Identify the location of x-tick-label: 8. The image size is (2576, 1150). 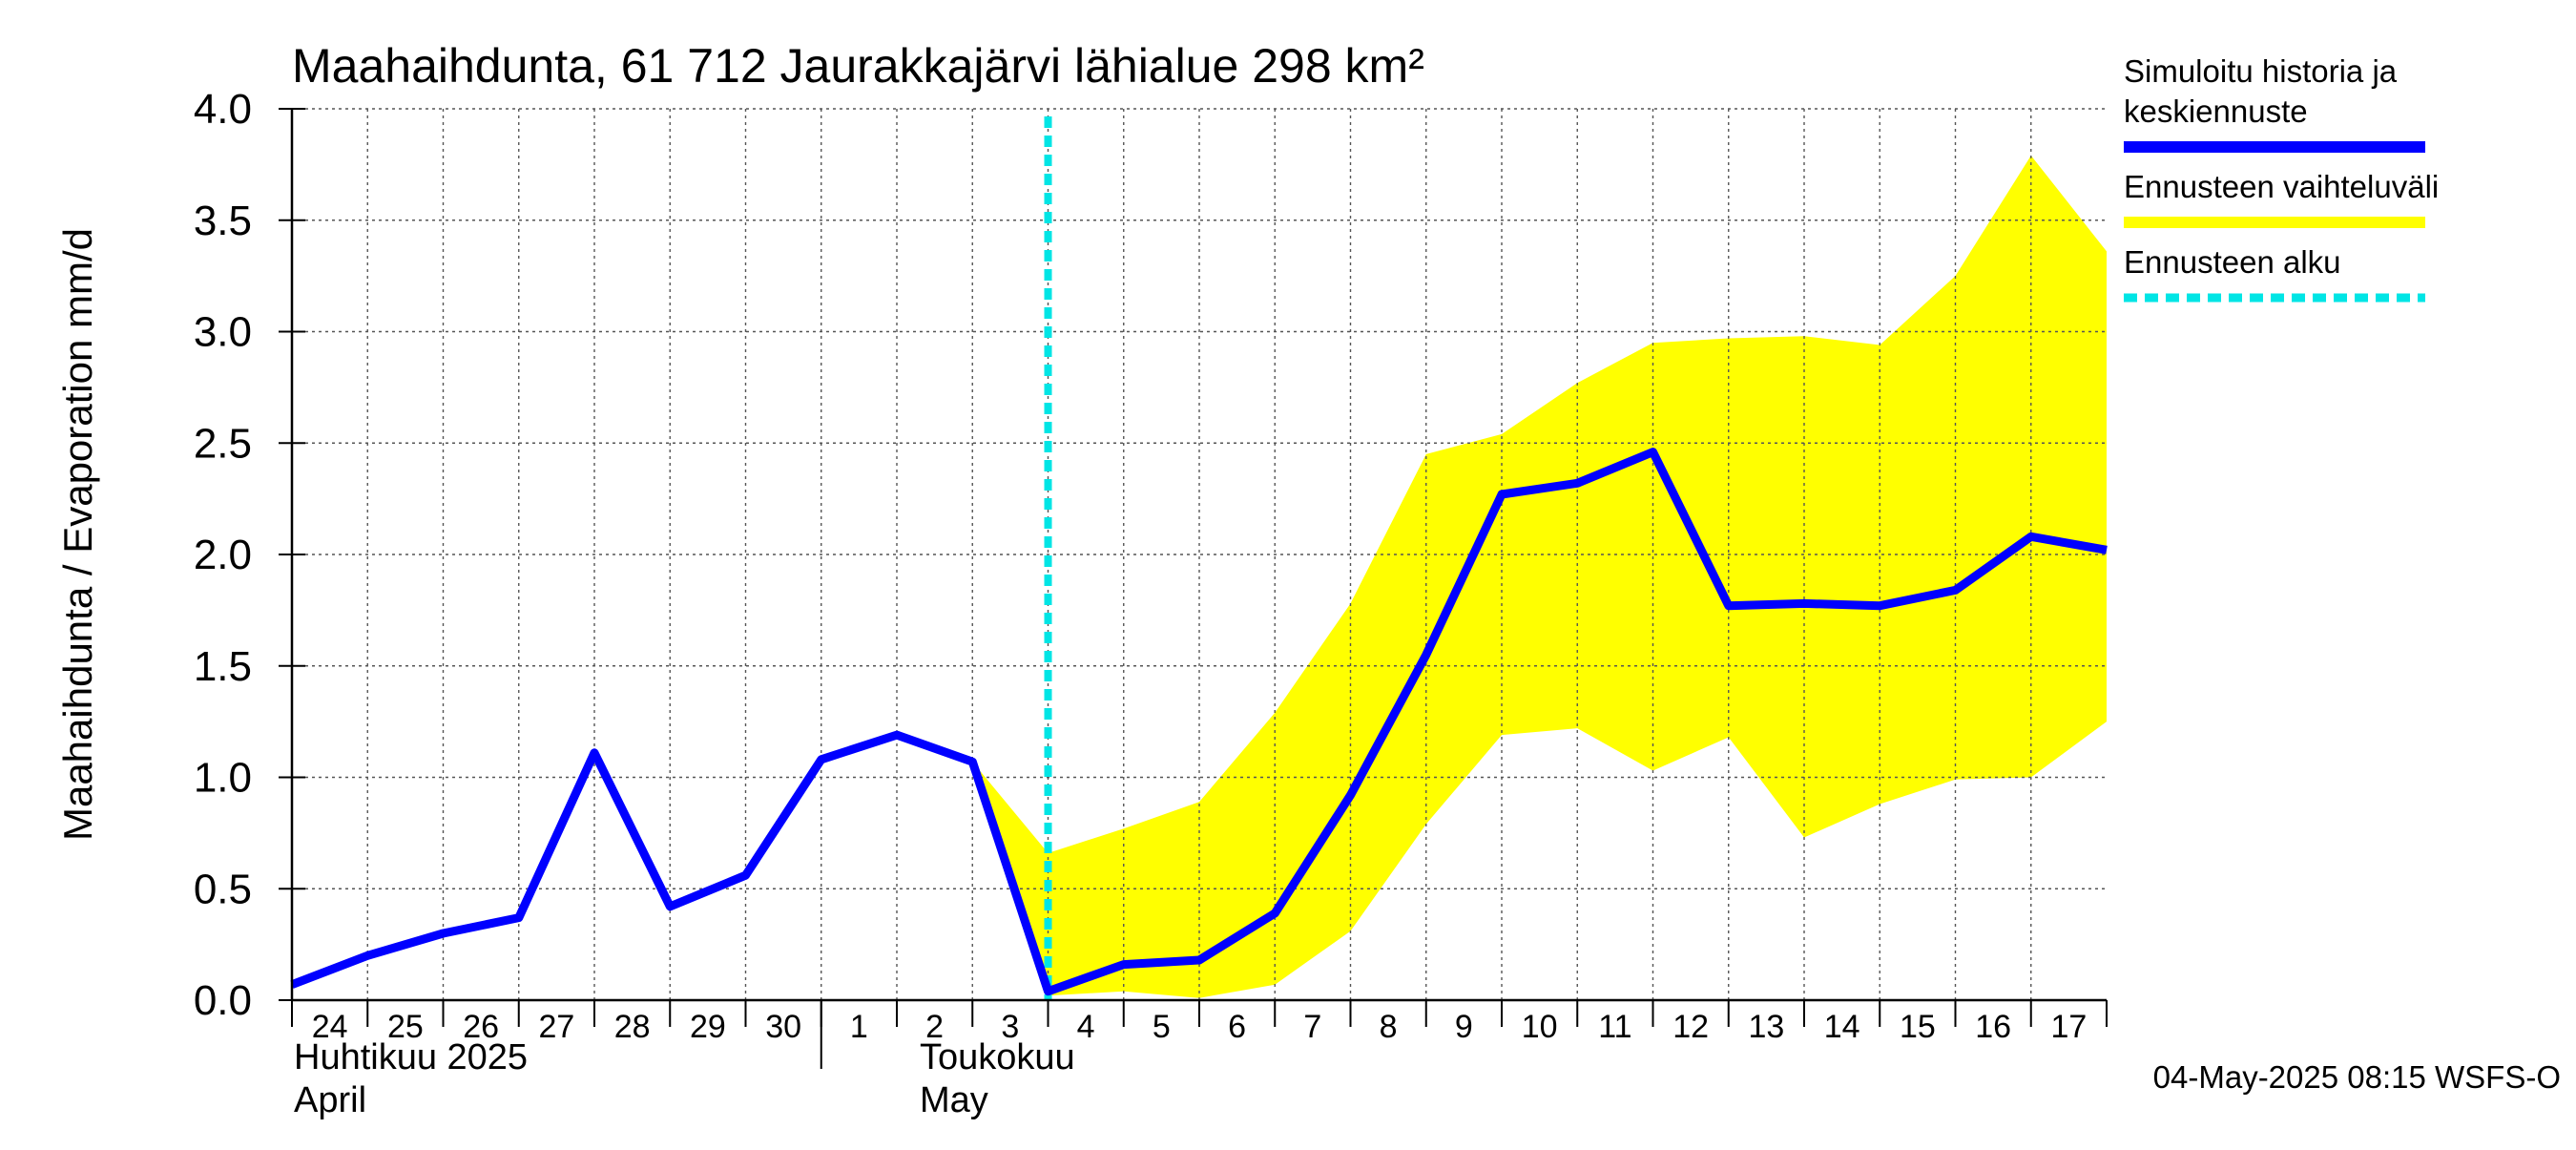
(1389, 1027).